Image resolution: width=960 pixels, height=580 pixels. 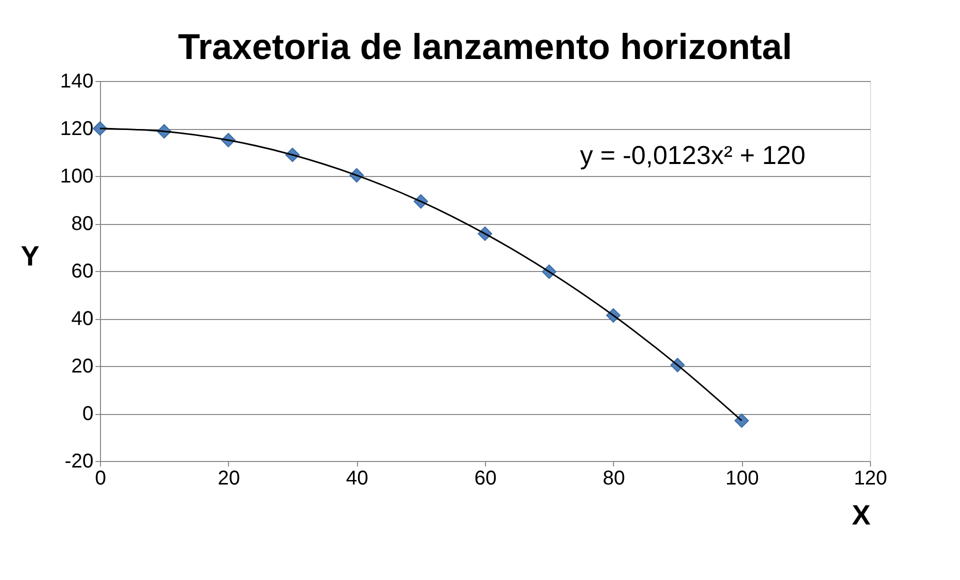 What do you see at coordinates (30, 256) in the screenshot?
I see `y-axis-title: Y` at bounding box center [30, 256].